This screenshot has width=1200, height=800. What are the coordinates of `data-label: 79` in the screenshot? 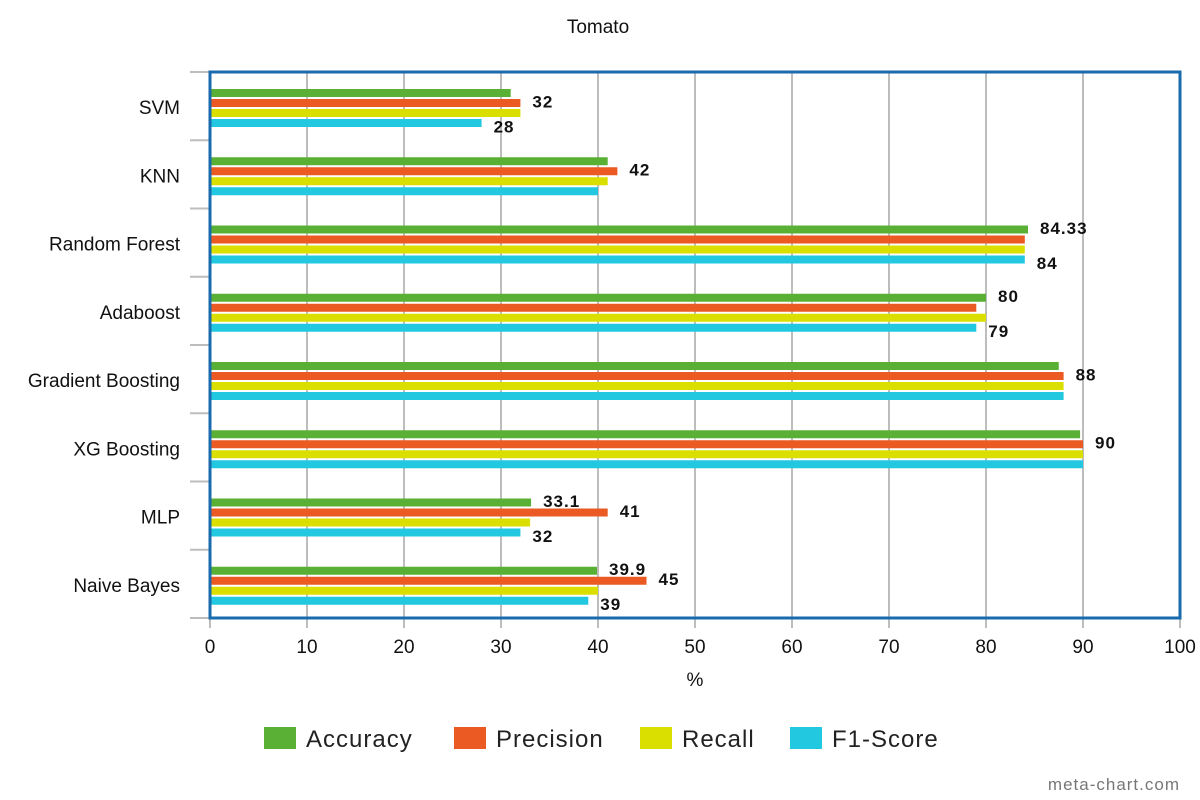 It's located at (998, 331).